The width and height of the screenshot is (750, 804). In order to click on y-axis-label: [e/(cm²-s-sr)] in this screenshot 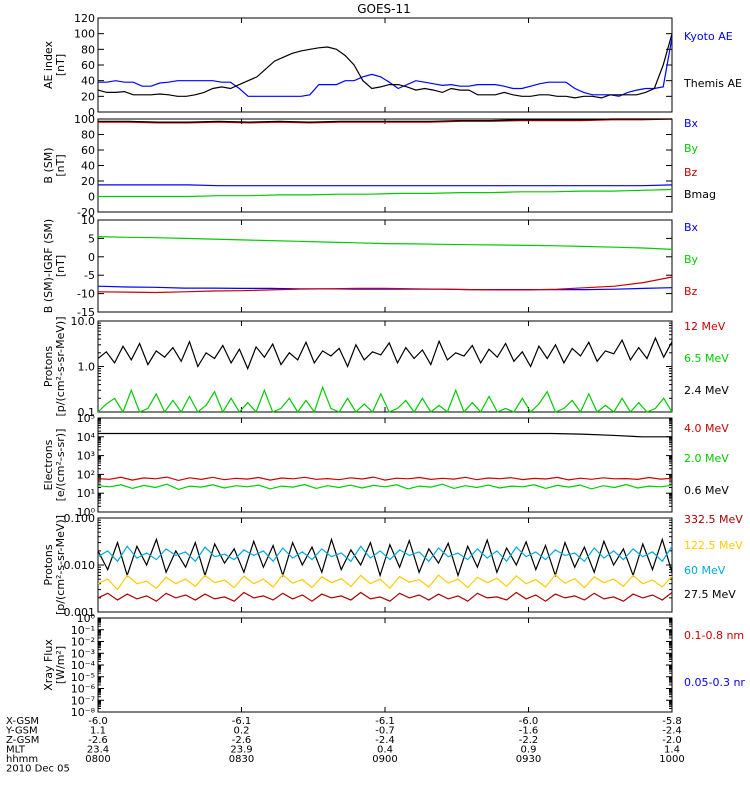, I will do `click(60, 465)`.